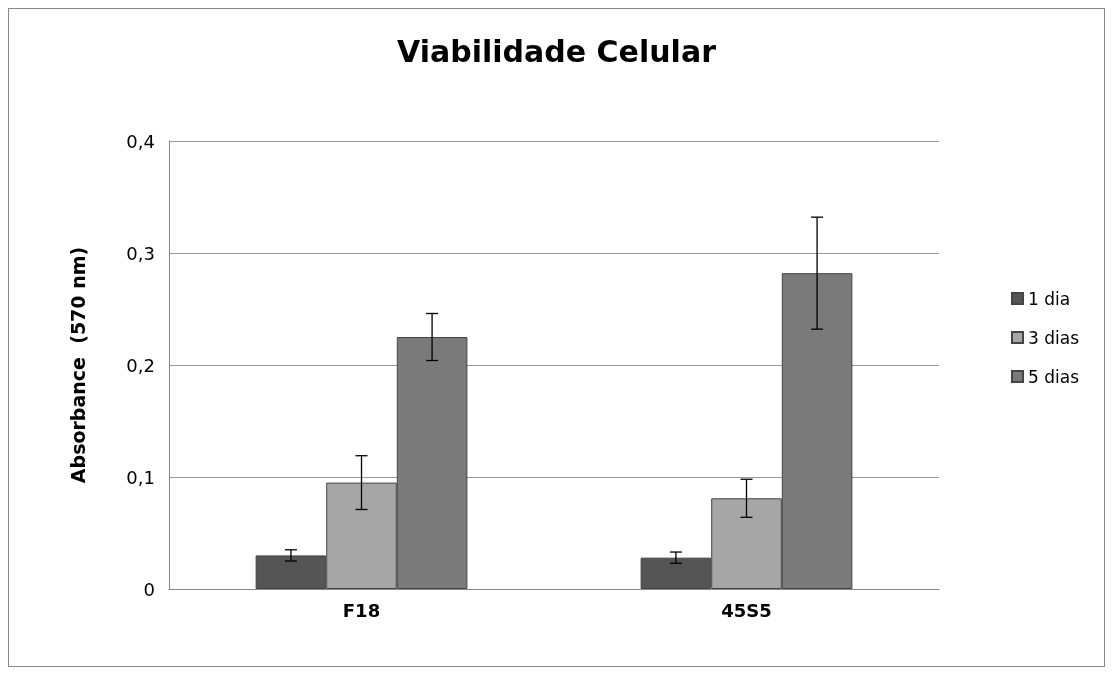  I want to click on y-tick-label: 0,3, so click(140, 253).